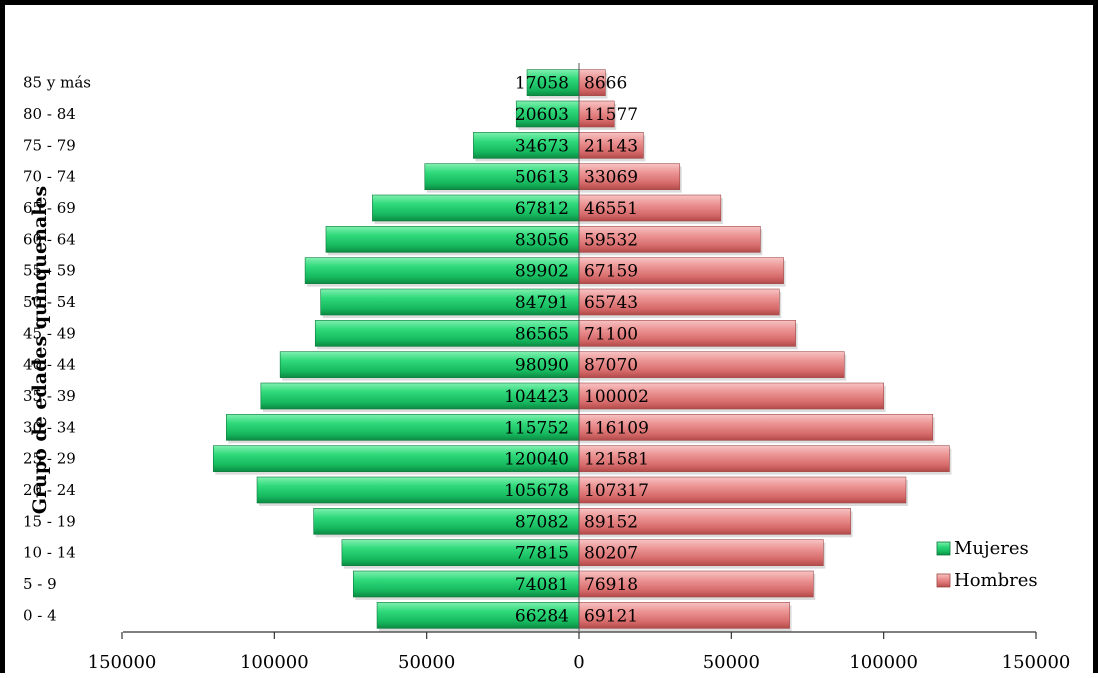 The width and height of the screenshot is (1098, 678). What do you see at coordinates (49, 114) in the screenshot?
I see `category-label-16: 80 - 84` at bounding box center [49, 114].